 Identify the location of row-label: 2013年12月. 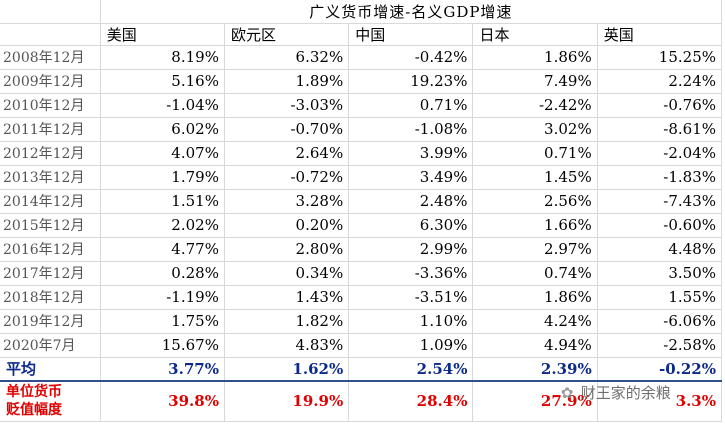
(50, 177).